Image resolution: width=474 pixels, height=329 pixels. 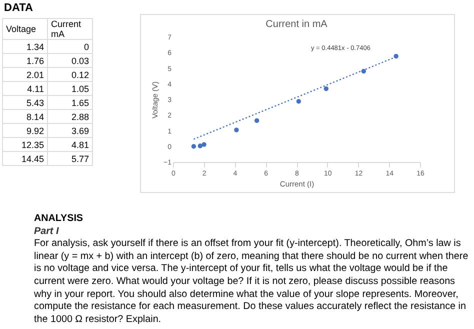 I want to click on text: 3.69, so click(x=70, y=131).